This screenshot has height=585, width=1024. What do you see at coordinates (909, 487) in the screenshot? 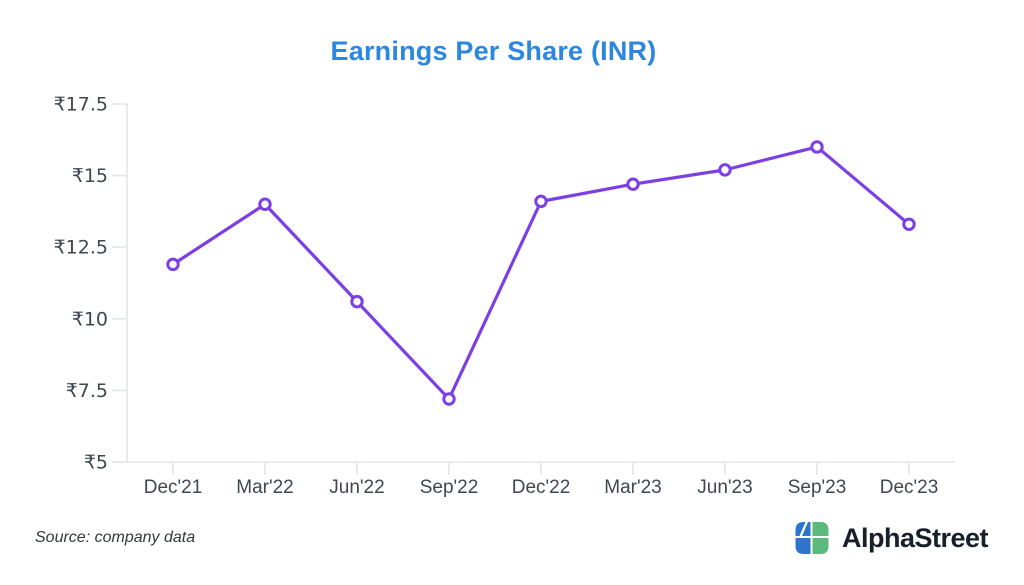
I see `x-tick-label: Dec'23` at bounding box center [909, 487].